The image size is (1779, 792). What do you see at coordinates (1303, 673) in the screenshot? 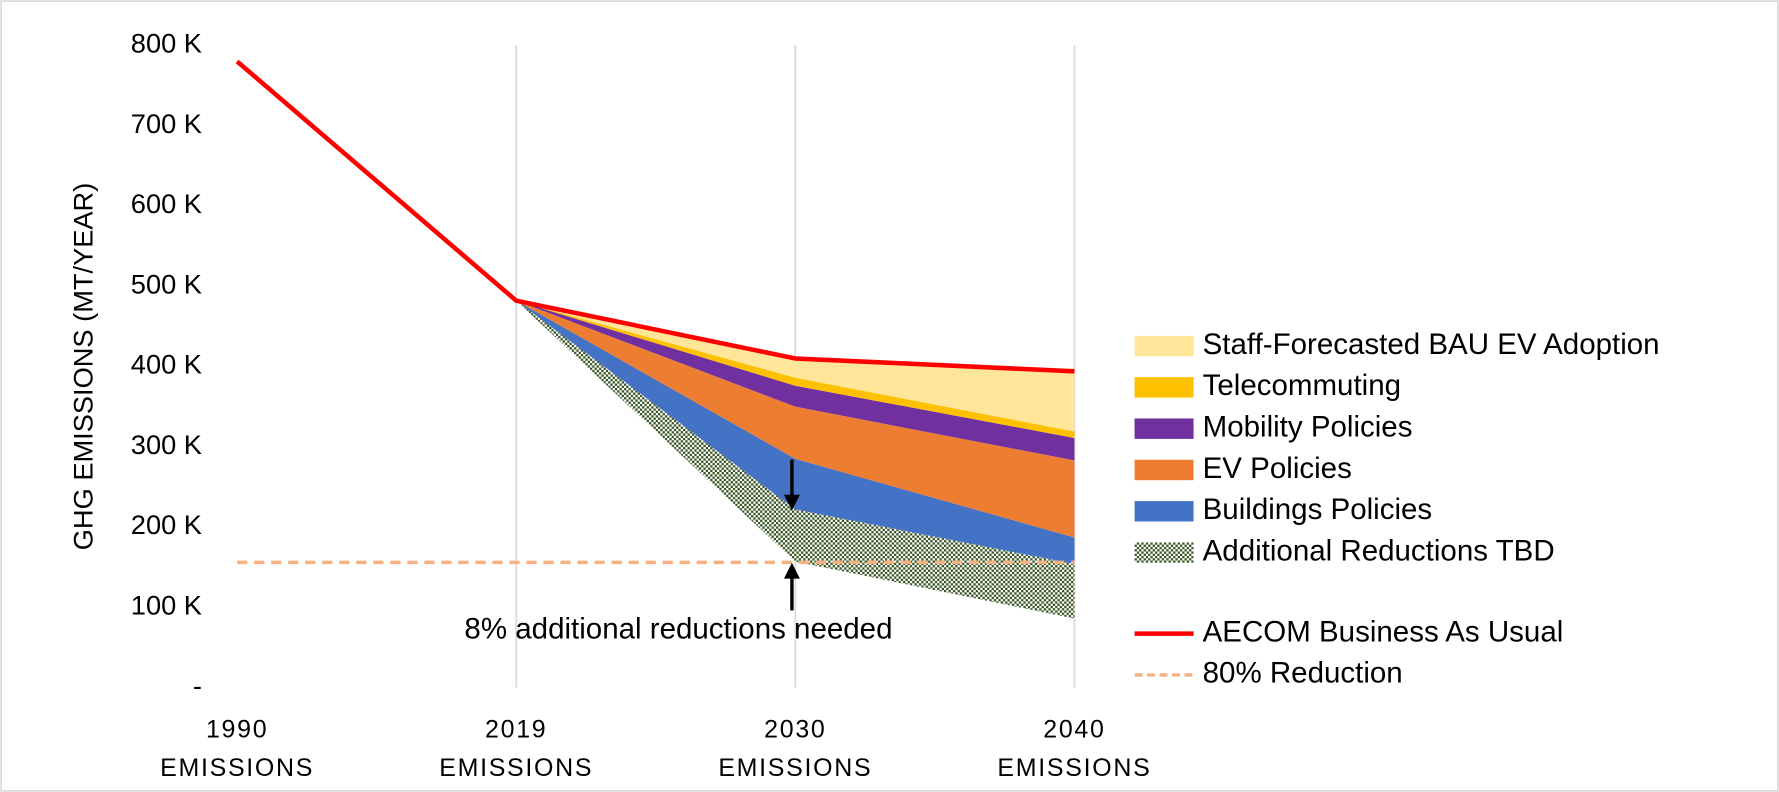
I see `legend-label: 80% Reduction` at bounding box center [1303, 673].